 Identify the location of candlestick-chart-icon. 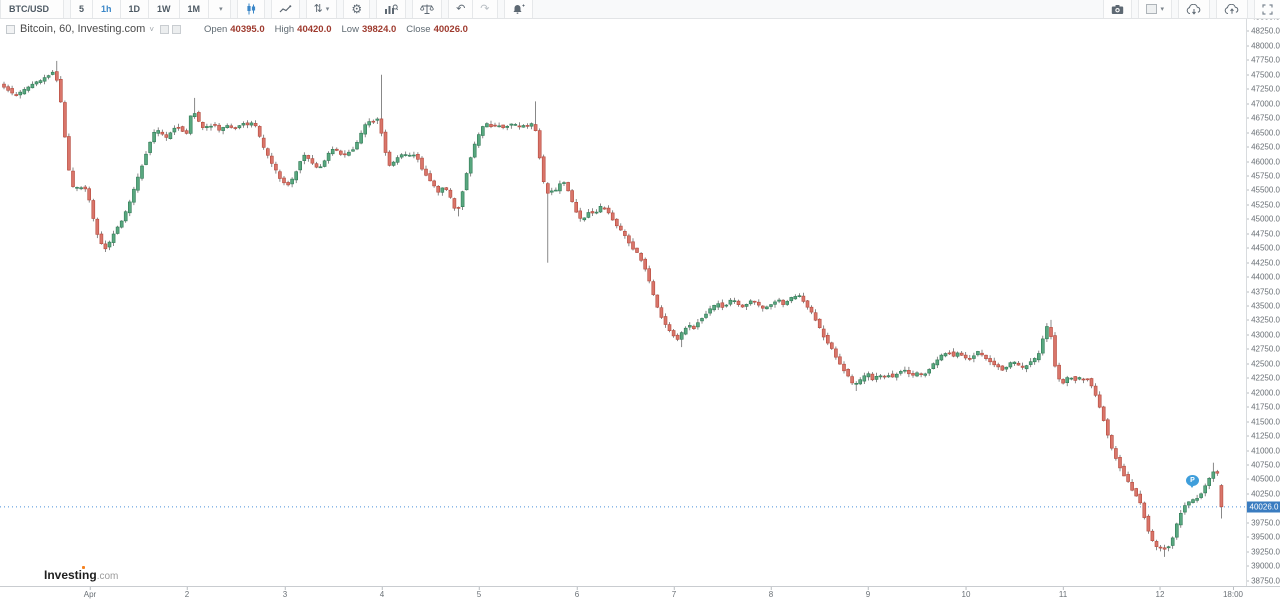
(251, 9).